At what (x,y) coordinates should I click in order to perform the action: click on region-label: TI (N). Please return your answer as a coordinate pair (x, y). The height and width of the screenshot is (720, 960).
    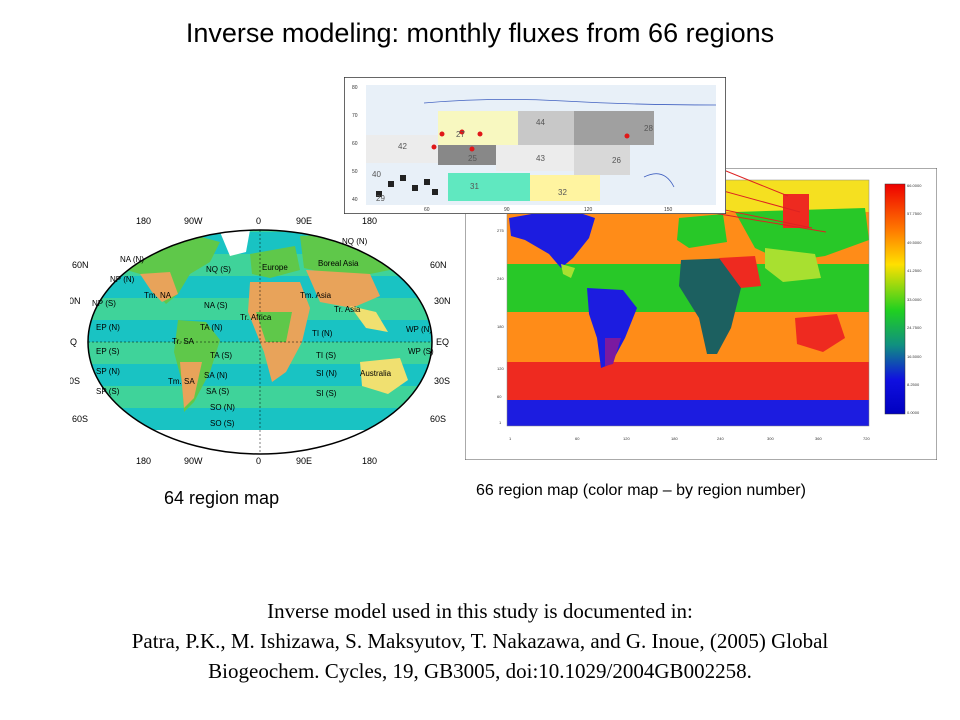
    Looking at the image, I should click on (322, 333).